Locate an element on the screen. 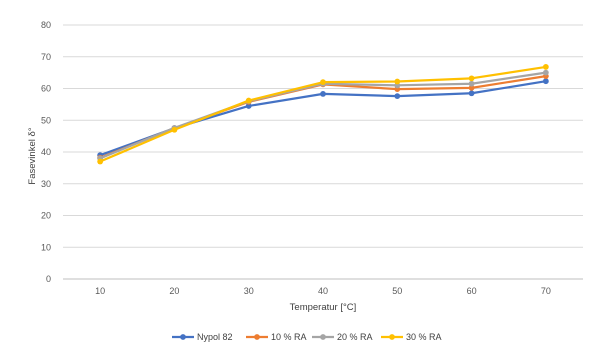 This screenshot has height=347, width=593. data-point-s4-x50 is located at coordinates (397, 81).